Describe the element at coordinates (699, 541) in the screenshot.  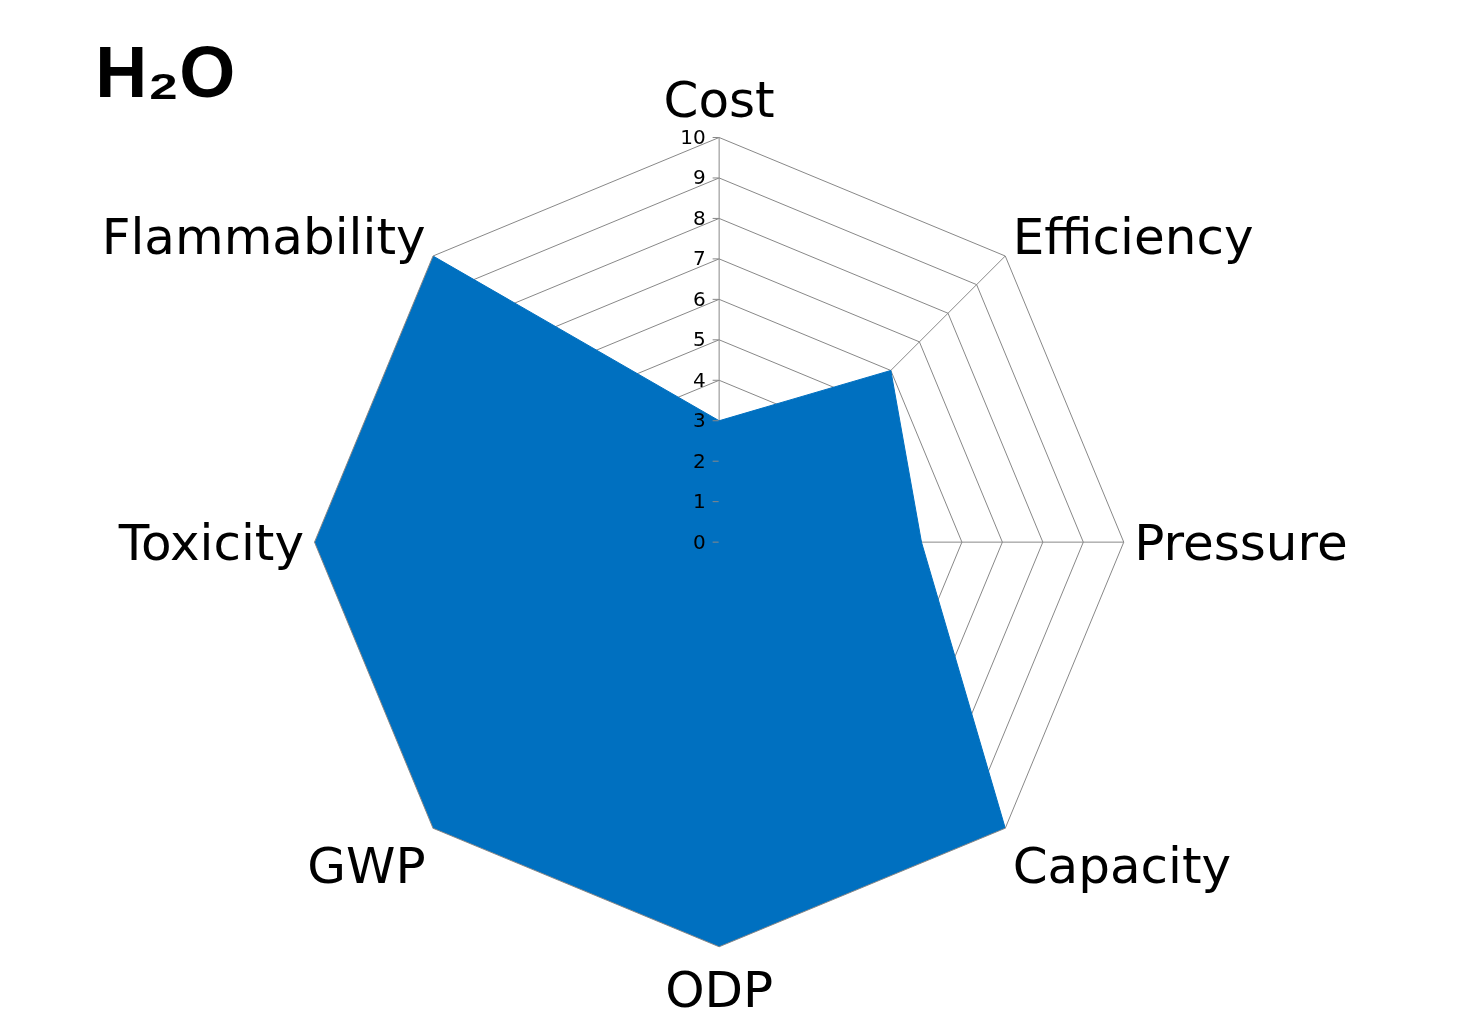
I see `y-tick-label: 0` at that location.